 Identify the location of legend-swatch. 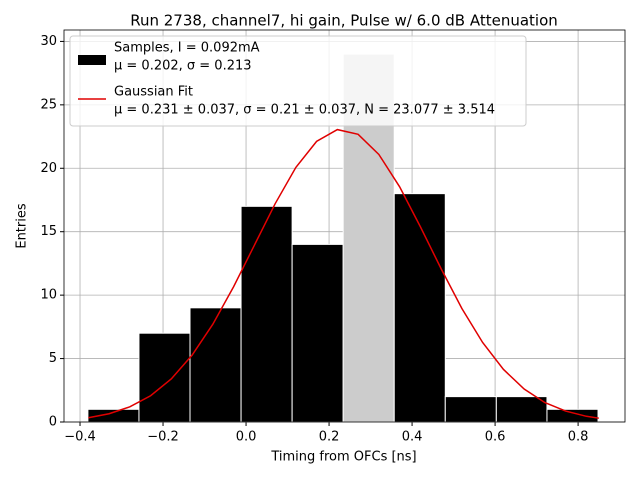
(92, 60).